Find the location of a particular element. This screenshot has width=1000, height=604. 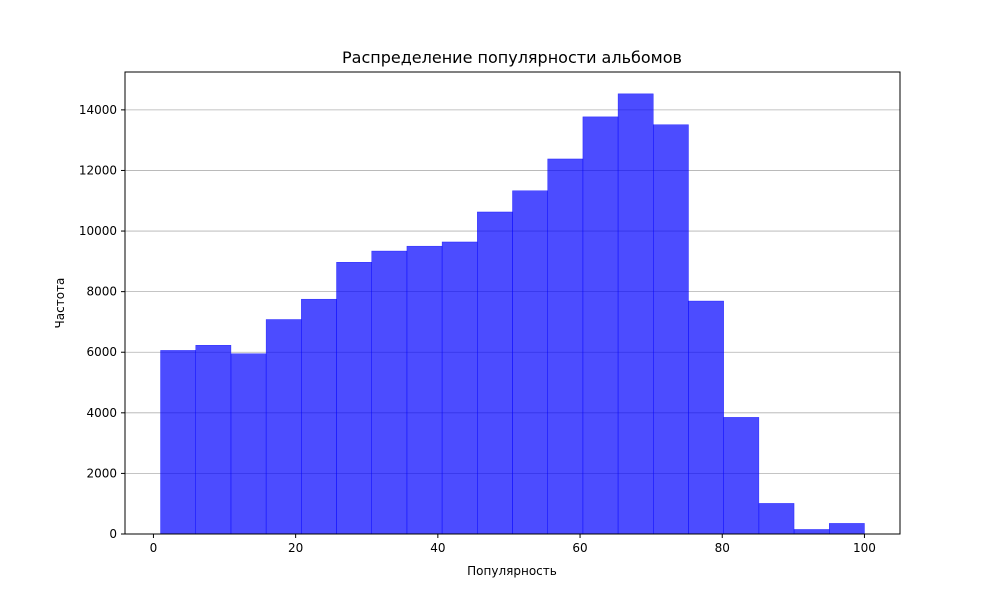

y-tick-label: 6000 is located at coordinates (101, 352).